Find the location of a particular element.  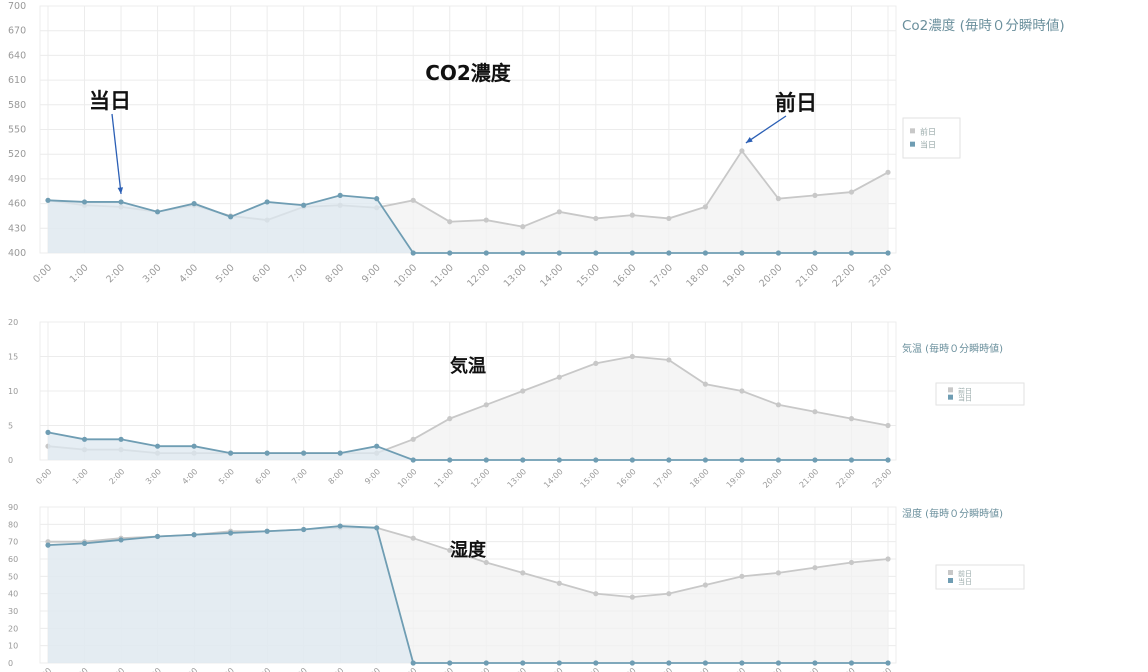

y-tick-label: 400 is located at coordinates (17, 253).